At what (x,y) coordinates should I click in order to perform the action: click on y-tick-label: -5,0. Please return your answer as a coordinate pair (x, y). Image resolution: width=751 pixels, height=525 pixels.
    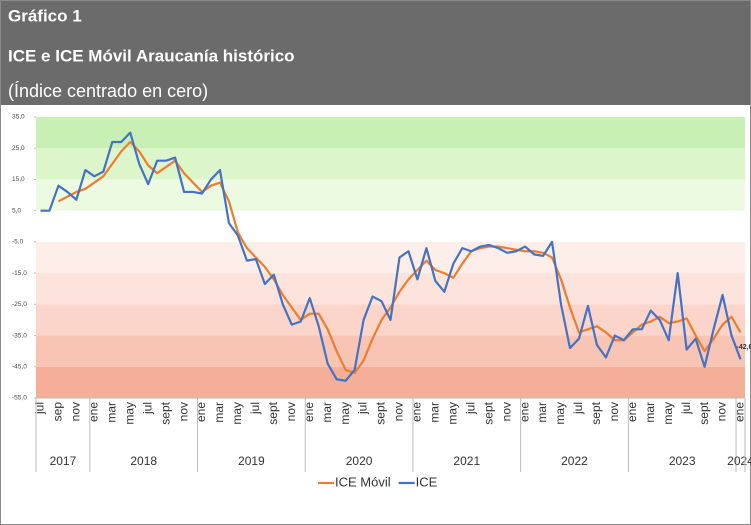
    Looking at the image, I should click on (18, 242).